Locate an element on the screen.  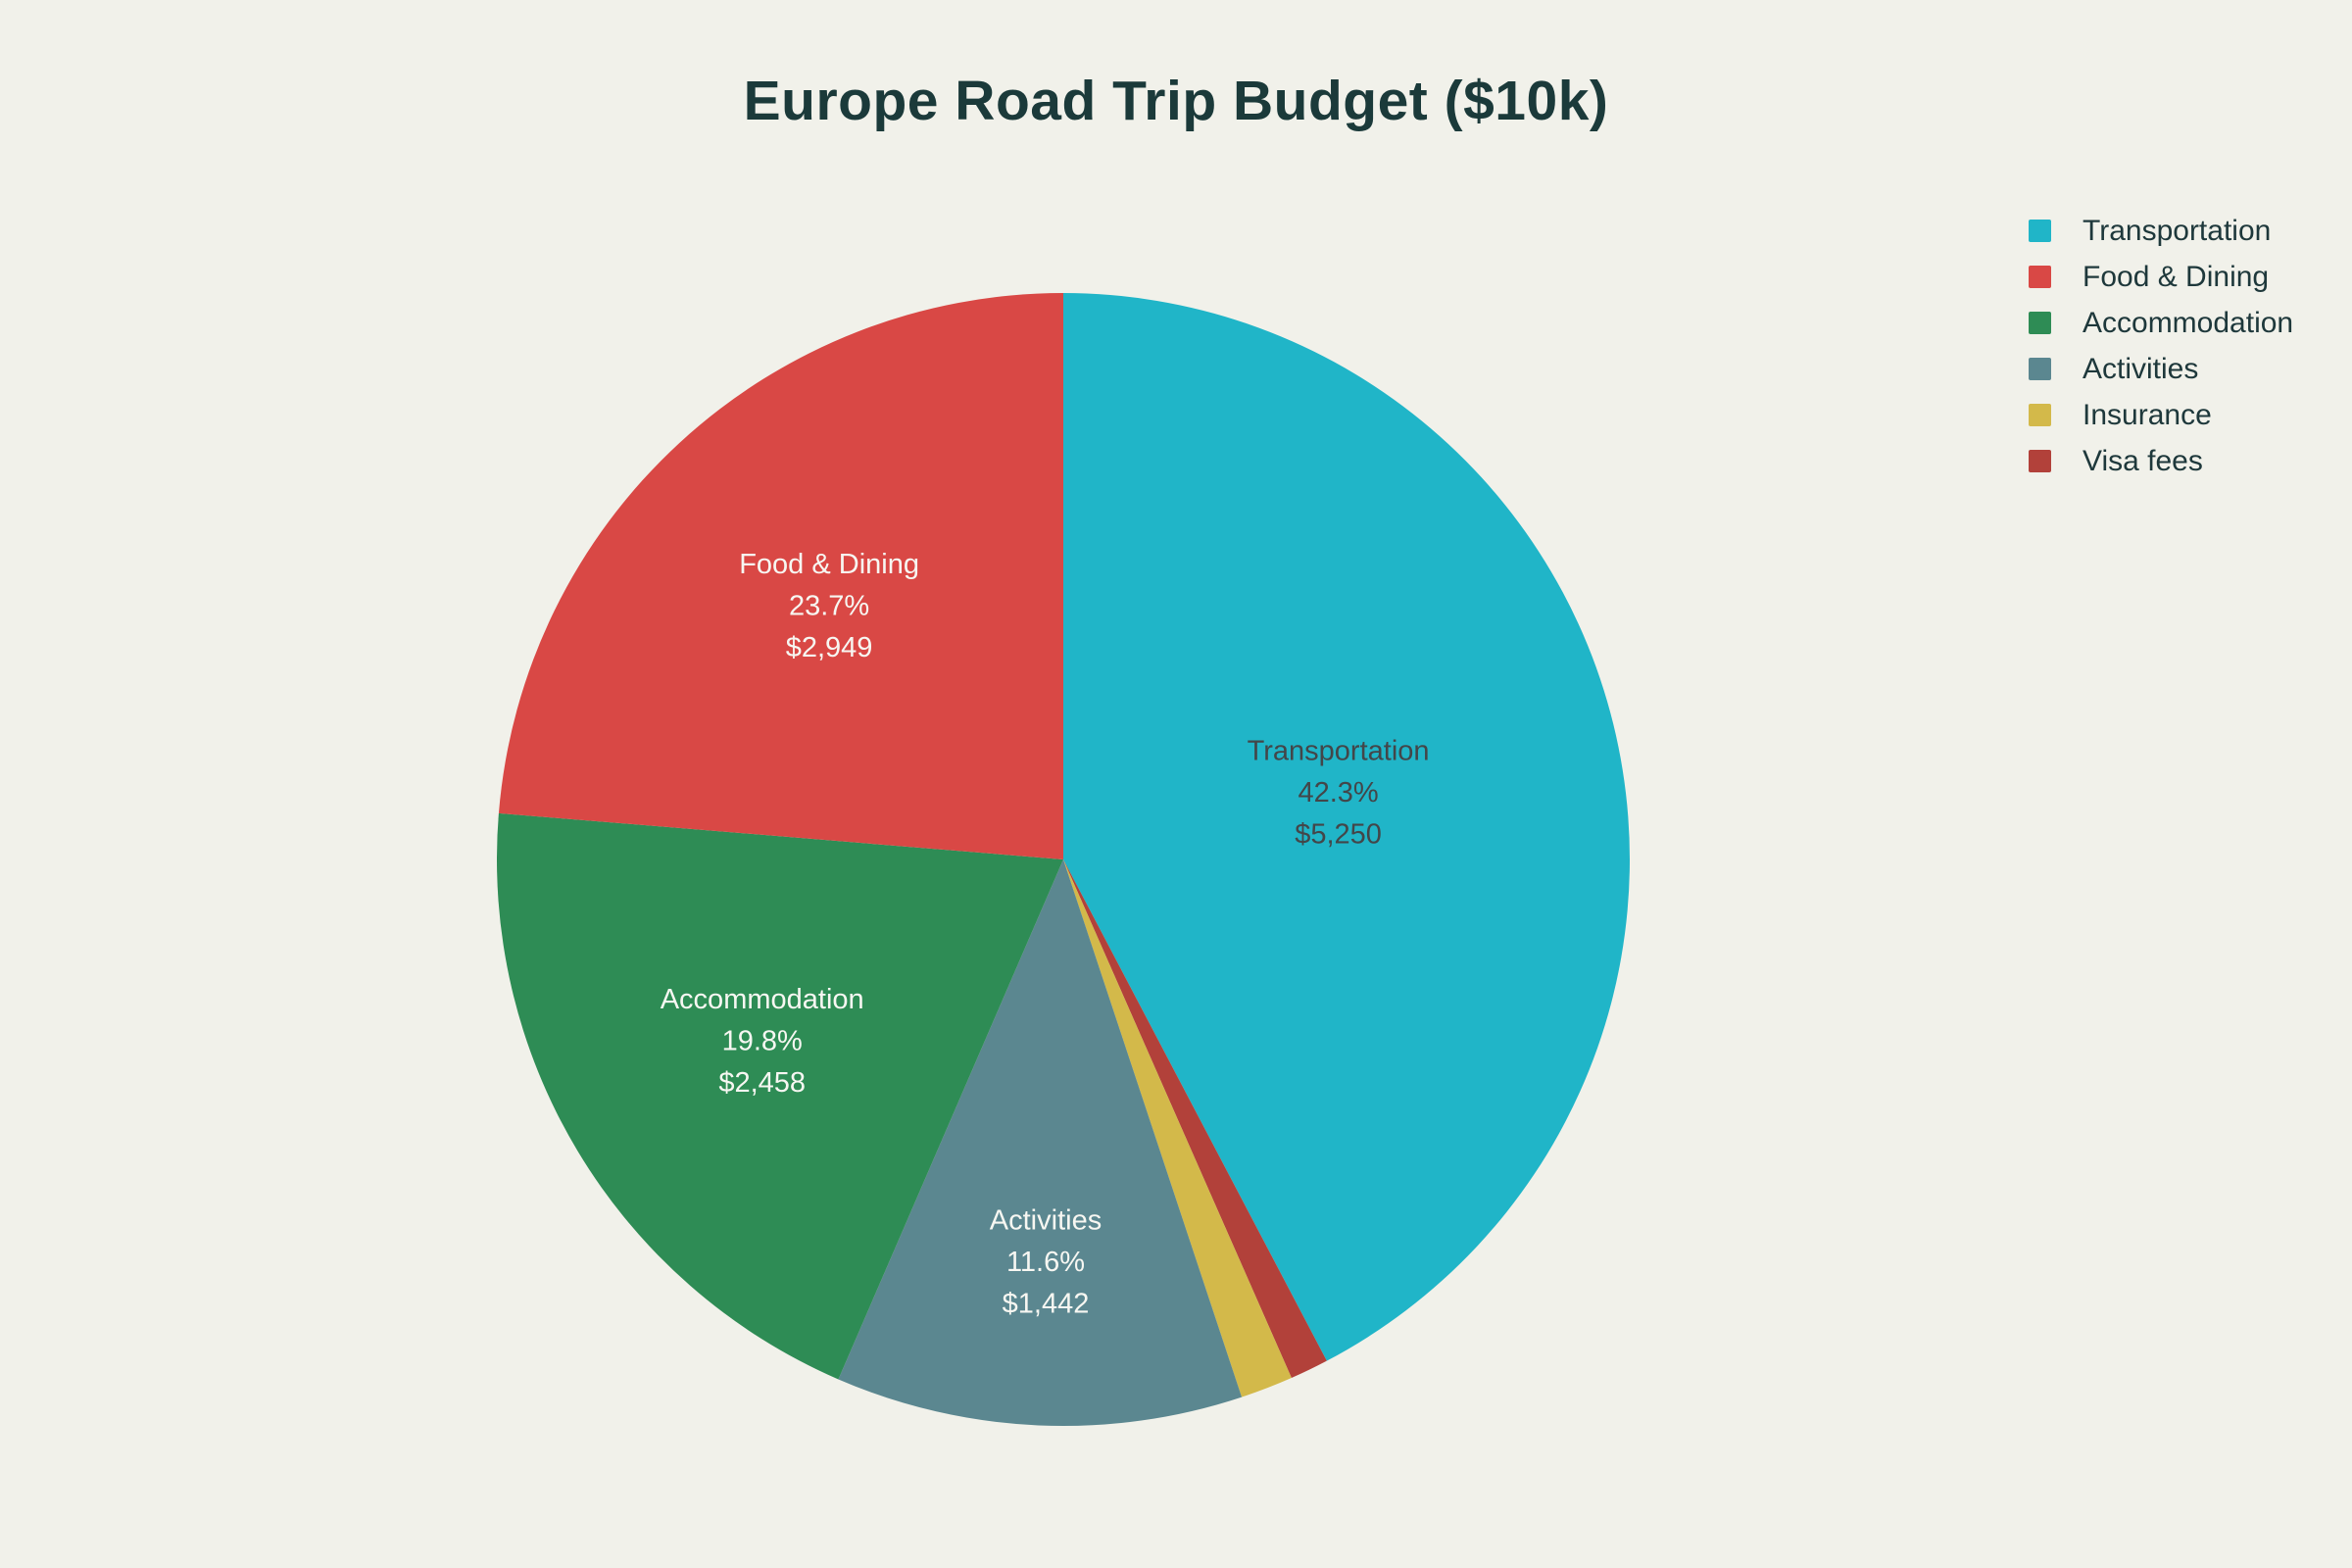
legend-item-accommodation: Accommodation is located at coordinates (2161, 323).